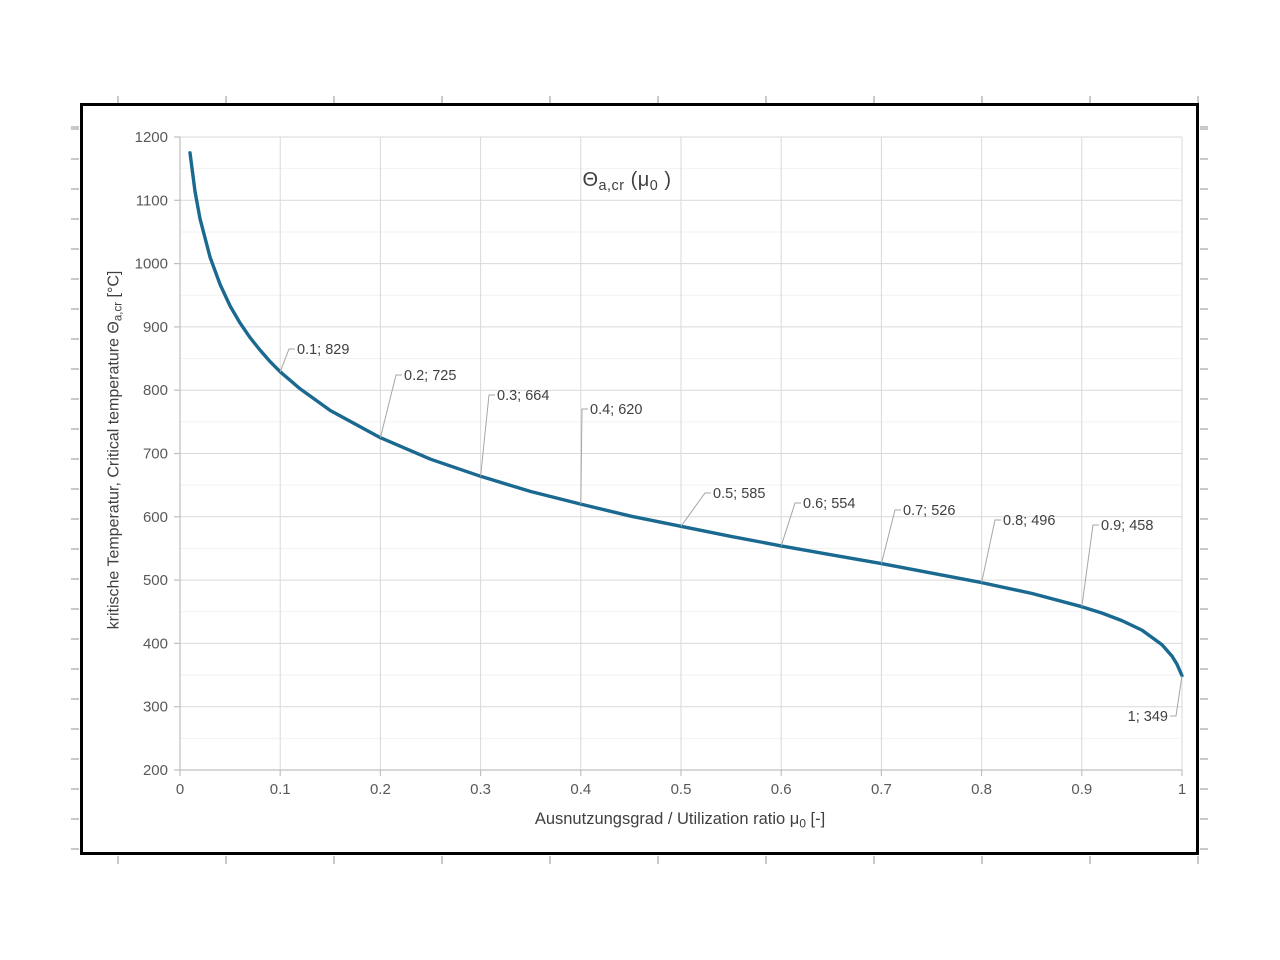 Image resolution: width=1280 pixels, height=960 pixels. I want to click on x-tick-label: 0.8, so click(981, 789).